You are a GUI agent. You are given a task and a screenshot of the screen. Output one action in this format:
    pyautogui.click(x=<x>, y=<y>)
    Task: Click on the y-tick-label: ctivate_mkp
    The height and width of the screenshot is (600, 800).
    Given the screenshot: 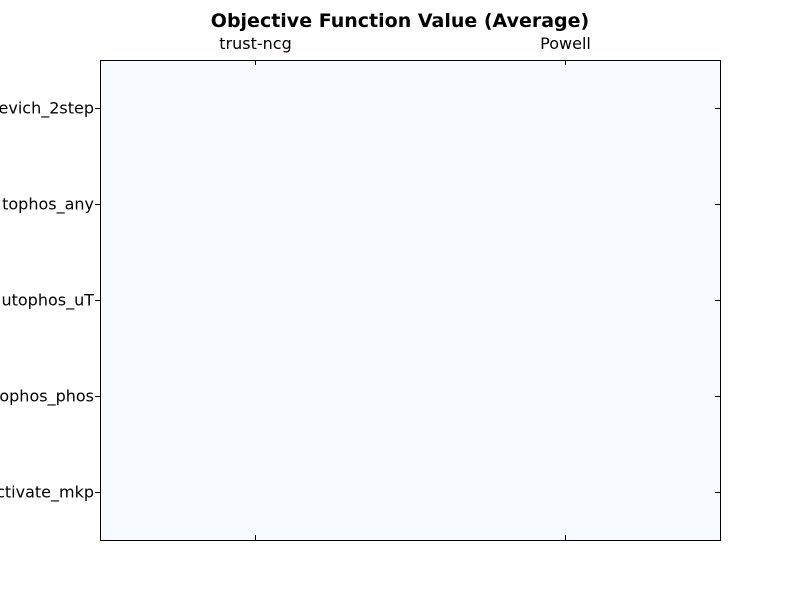 What is the action you would take?
    pyautogui.click(x=47, y=493)
    